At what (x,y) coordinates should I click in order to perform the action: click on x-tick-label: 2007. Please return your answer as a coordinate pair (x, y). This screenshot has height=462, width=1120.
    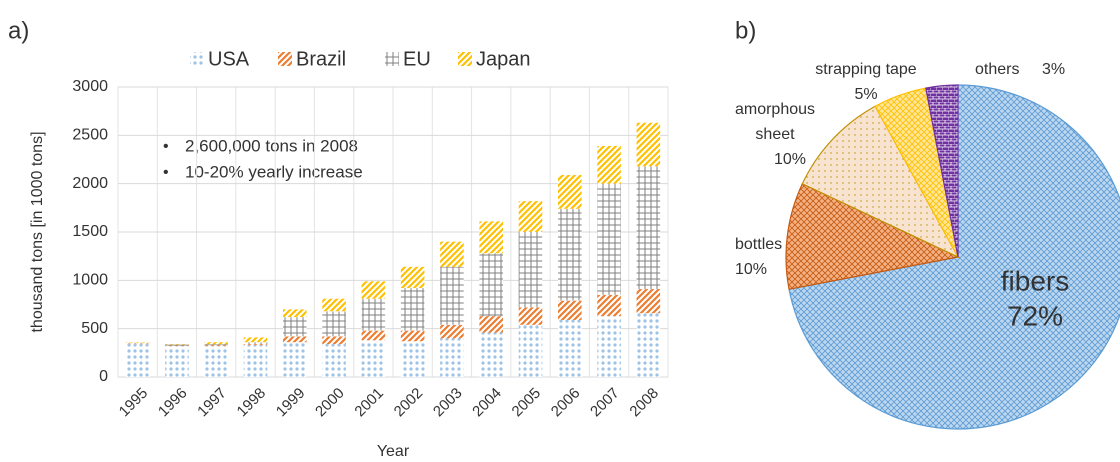
    Looking at the image, I should click on (605, 403).